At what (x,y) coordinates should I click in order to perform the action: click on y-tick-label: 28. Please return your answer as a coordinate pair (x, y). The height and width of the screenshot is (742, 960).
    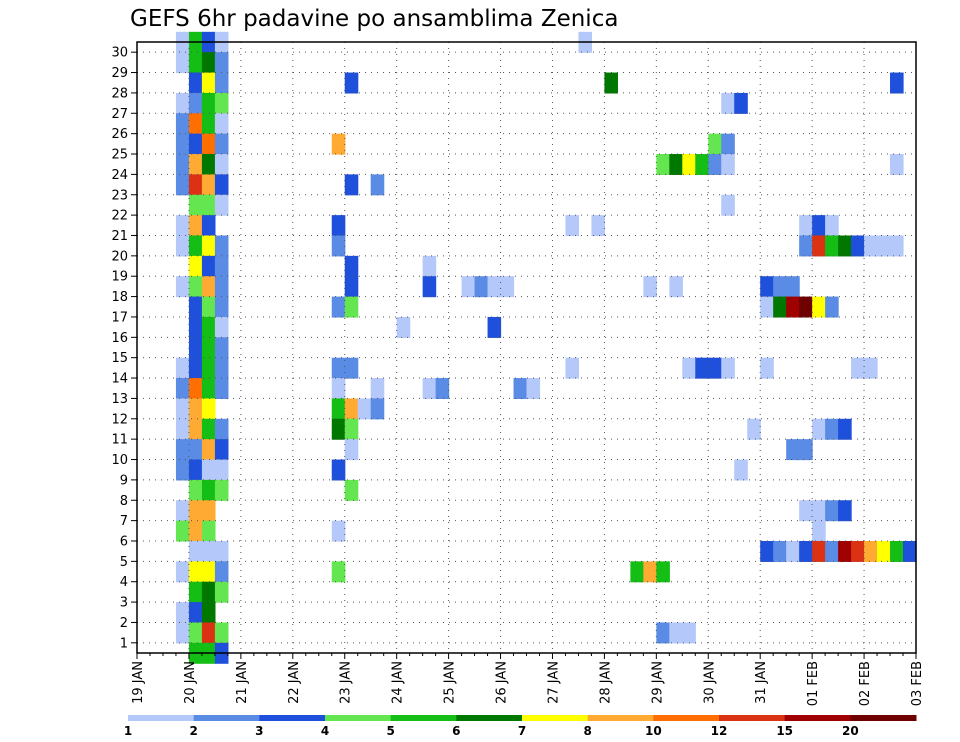
    Looking at the image, I should click on (119, 93).